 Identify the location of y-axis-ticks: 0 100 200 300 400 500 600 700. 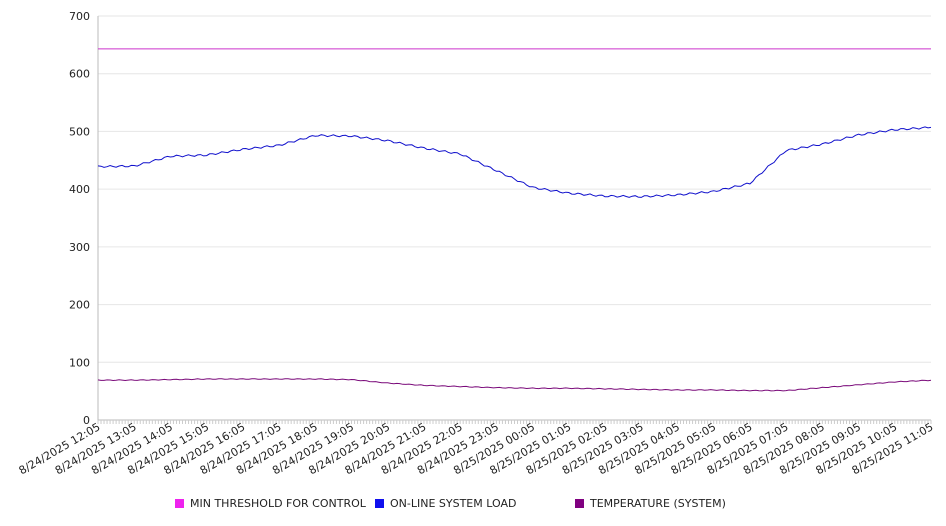
(79, 218).